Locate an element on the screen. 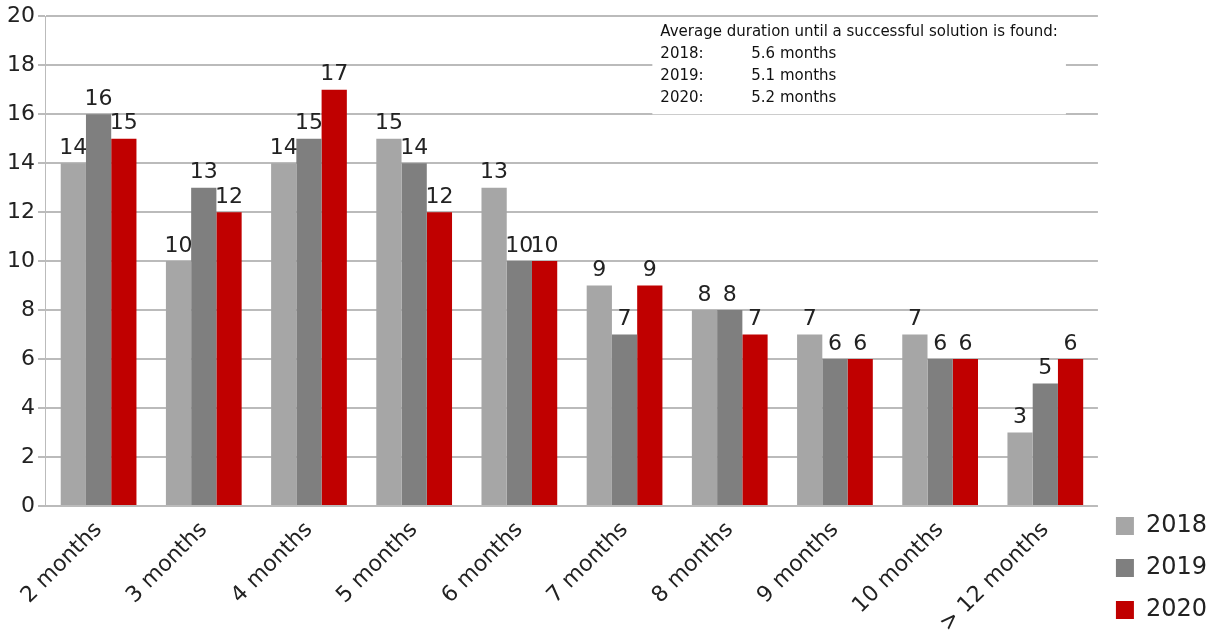 This screenshot has height=644, width=1227. y-tick-label: 6 is located at coordinates (27, 357).